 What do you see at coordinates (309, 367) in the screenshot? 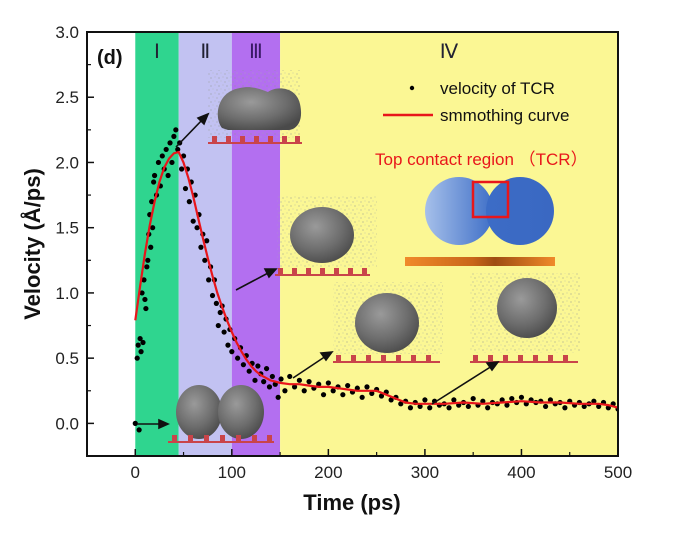
I see `arrow-to-iv-a-inset` at bounding box center [309, 367].